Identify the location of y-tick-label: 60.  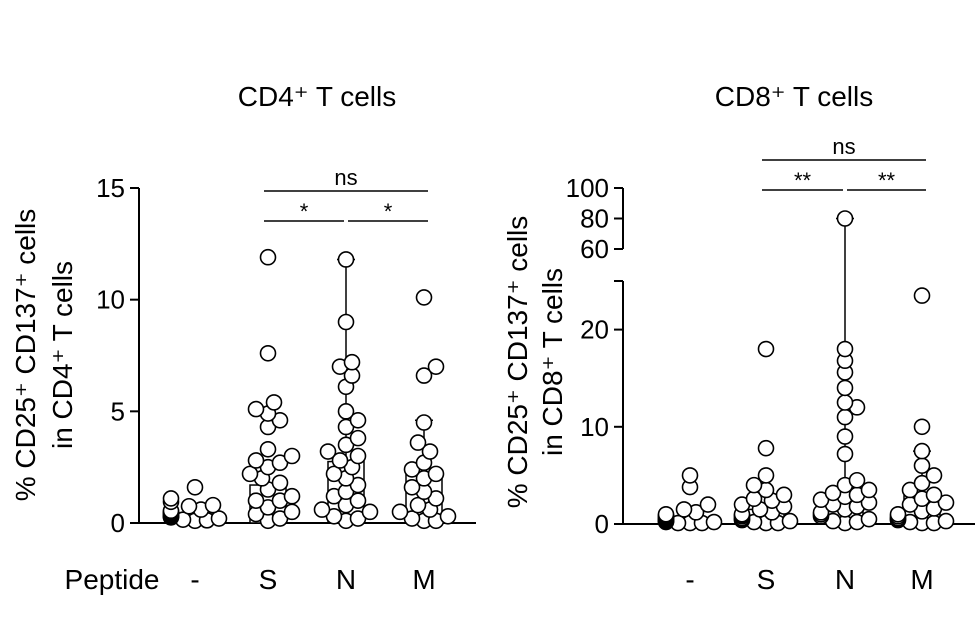
(594, 249).